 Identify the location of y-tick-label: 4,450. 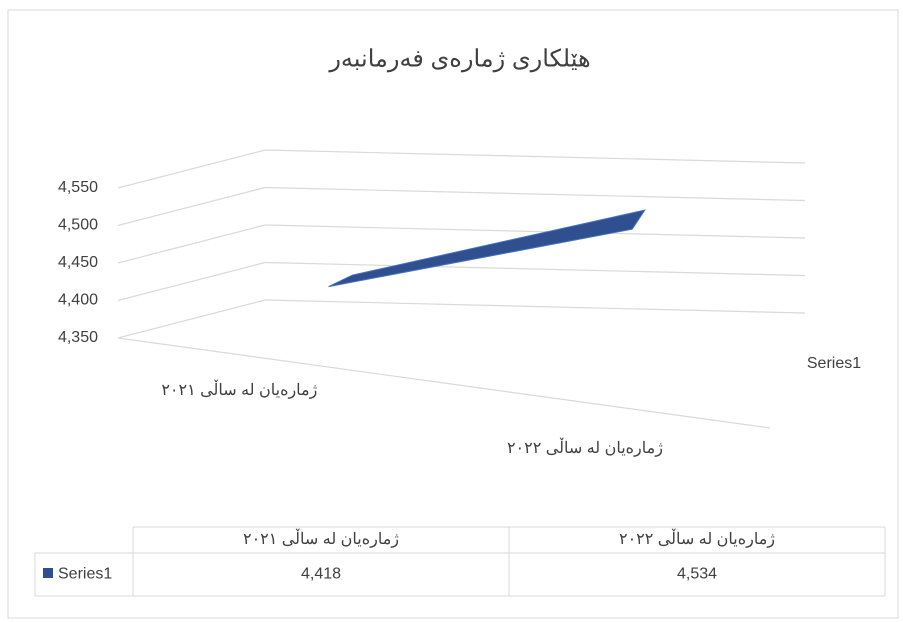
(78, 262).